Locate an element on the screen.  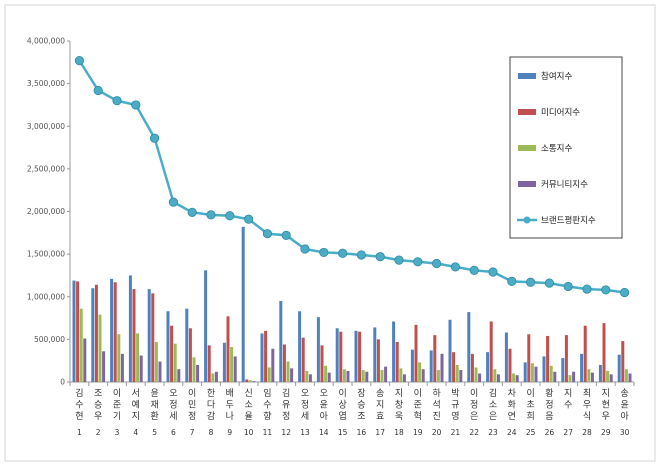
x-rank-label: 24 is located at coordinates (512, 432).